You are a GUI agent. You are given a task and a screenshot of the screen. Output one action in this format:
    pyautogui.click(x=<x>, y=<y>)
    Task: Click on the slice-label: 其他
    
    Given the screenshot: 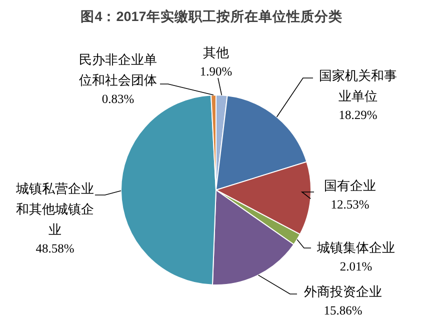 What is the action you would take?
    pyautogui.click(x=216, y=52)
    